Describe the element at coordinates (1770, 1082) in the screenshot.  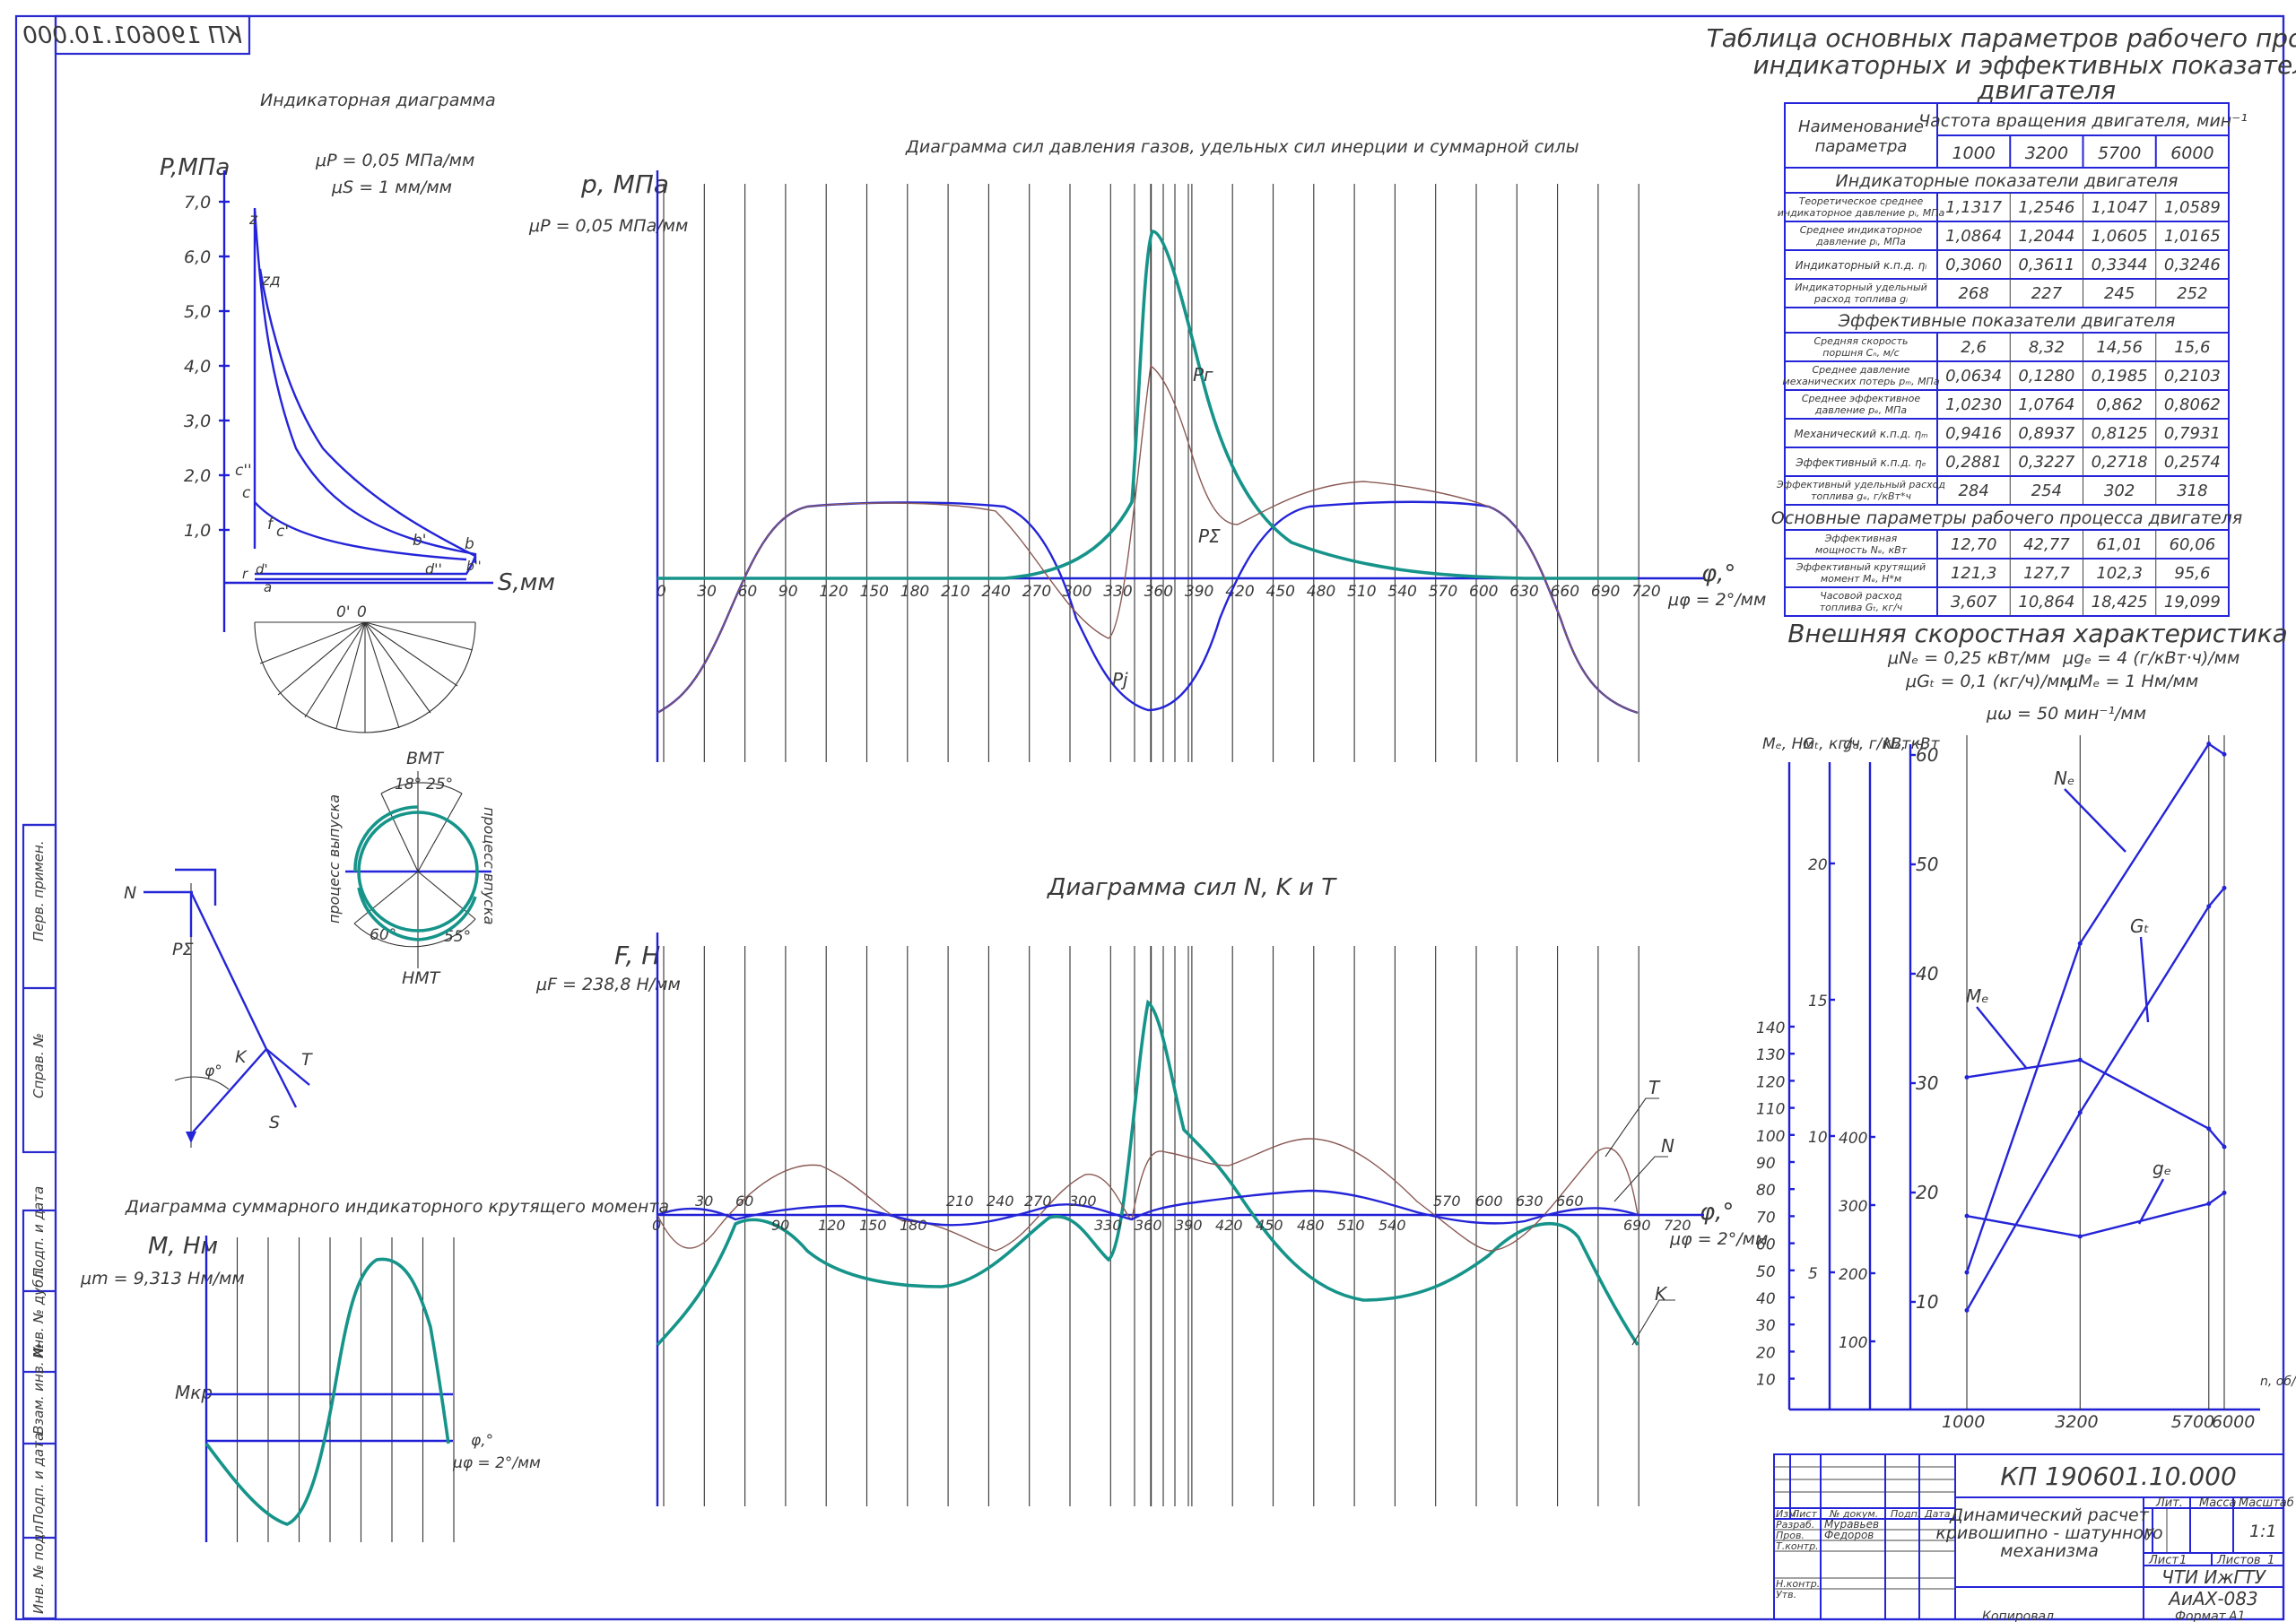
I see `me-tick: 120` at that location.